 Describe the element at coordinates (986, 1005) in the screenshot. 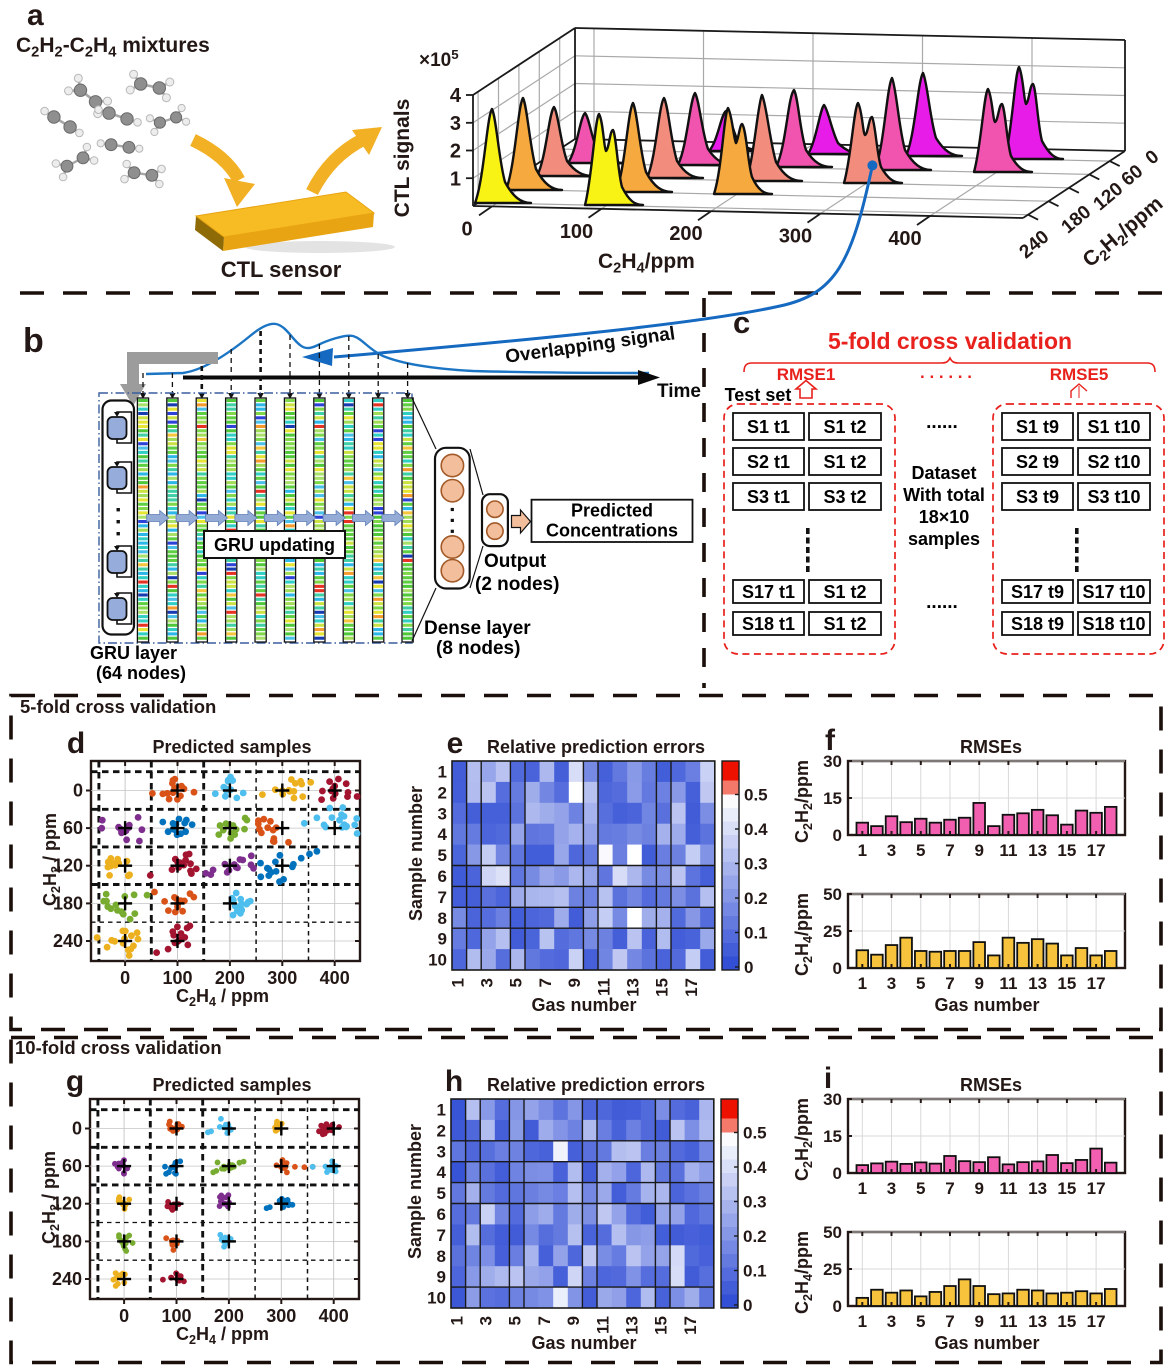

I see `svg-text: Gas number` at that location.